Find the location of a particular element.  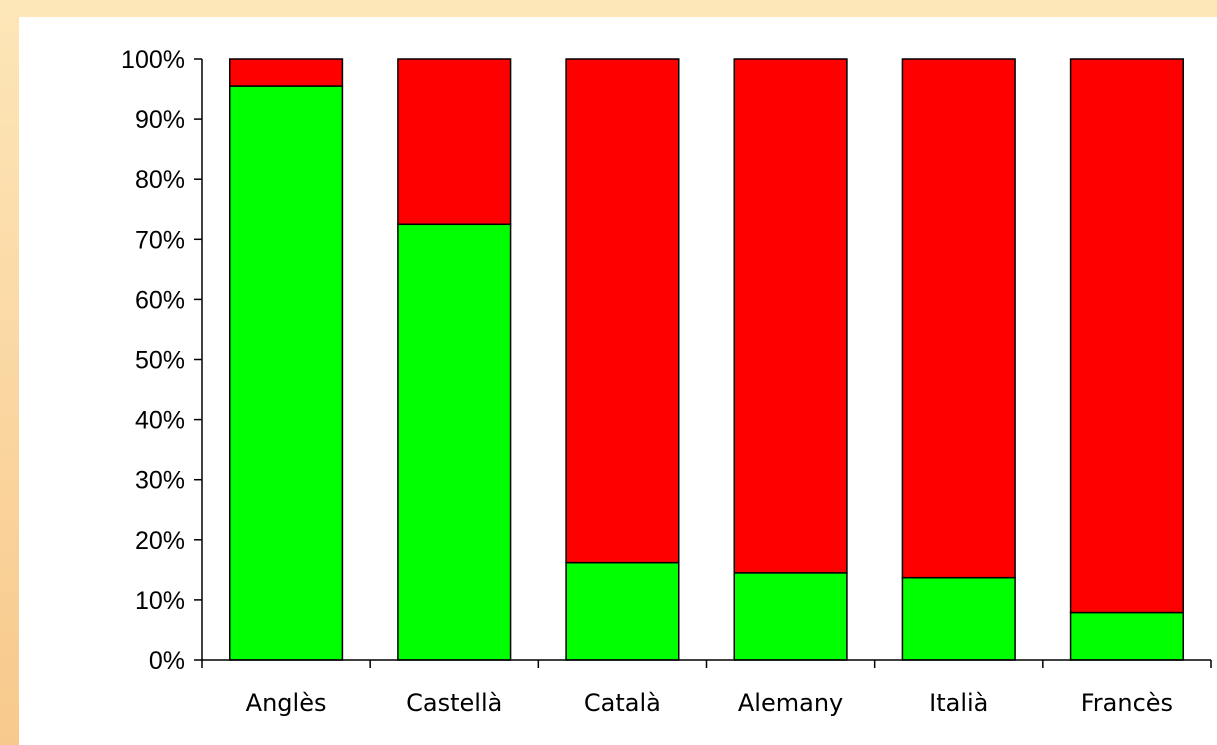

y-tick-label: 0% is located at coordinates (167, 661).